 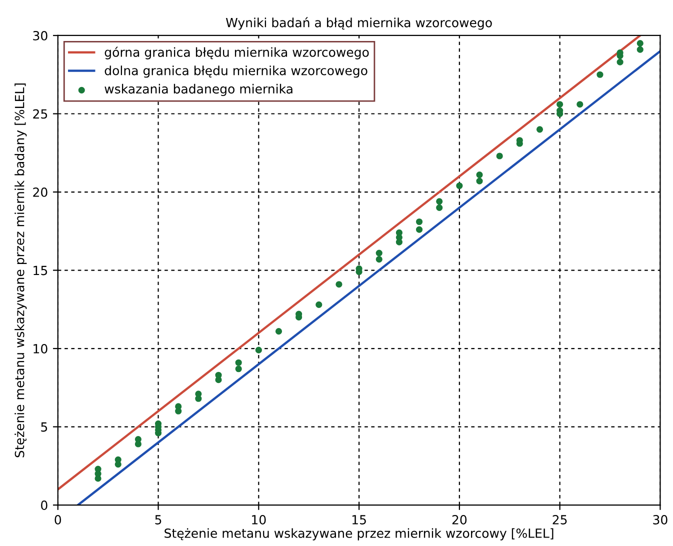 I want to click on y-tick-label: 30, so click(x=40, y=35).